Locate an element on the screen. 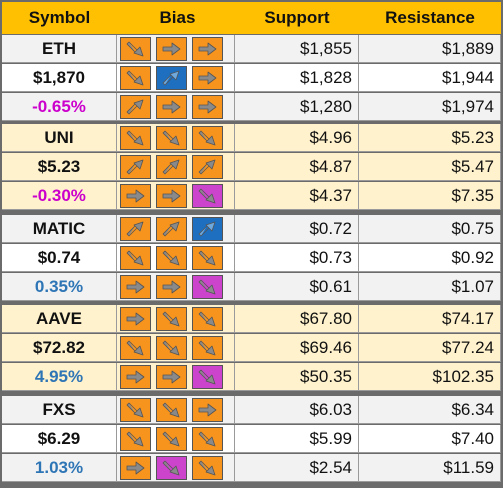 The image size is (503, 488). resistance-cell: $1,889 is located at coordinates (430, 49).